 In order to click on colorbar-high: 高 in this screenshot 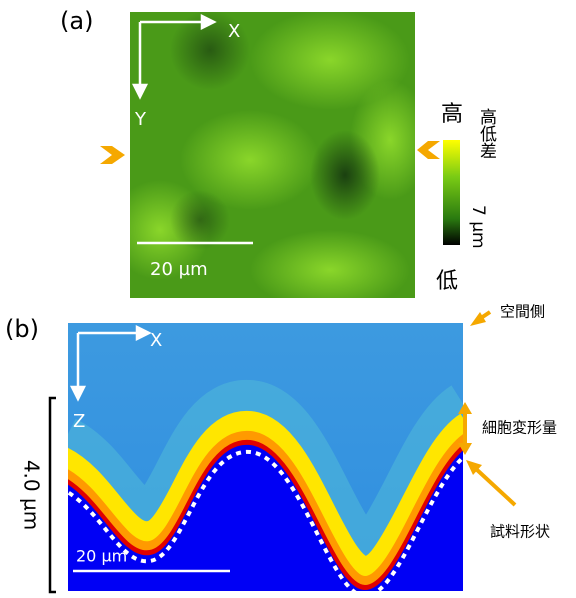, I will do `click(452, 114)`.